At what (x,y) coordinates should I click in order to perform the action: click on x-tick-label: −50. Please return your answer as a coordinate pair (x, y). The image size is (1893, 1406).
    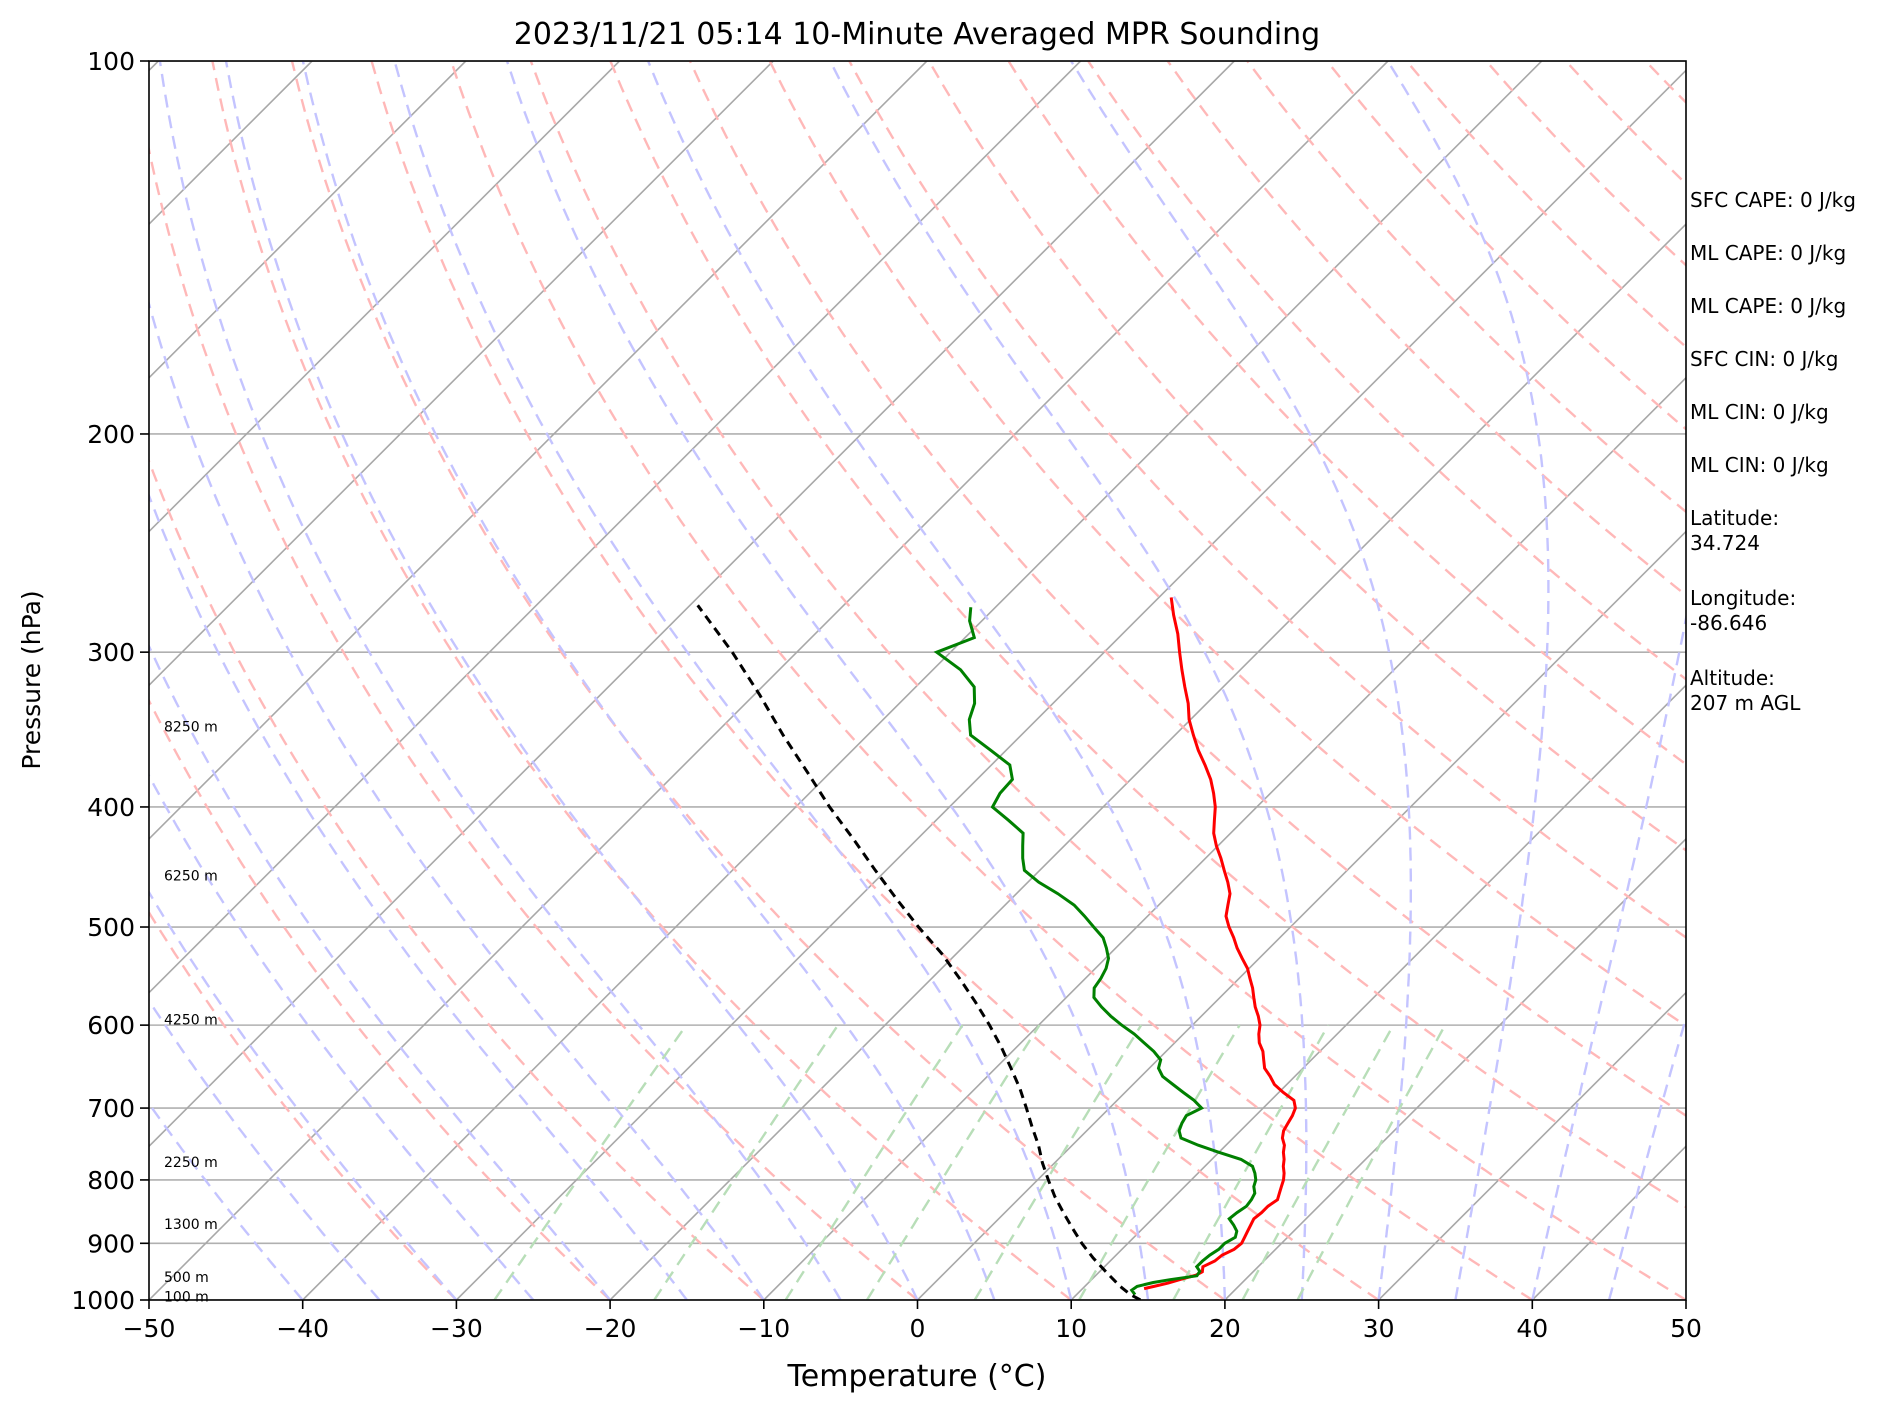
    Looking at the image, I should click on (149, 1328).